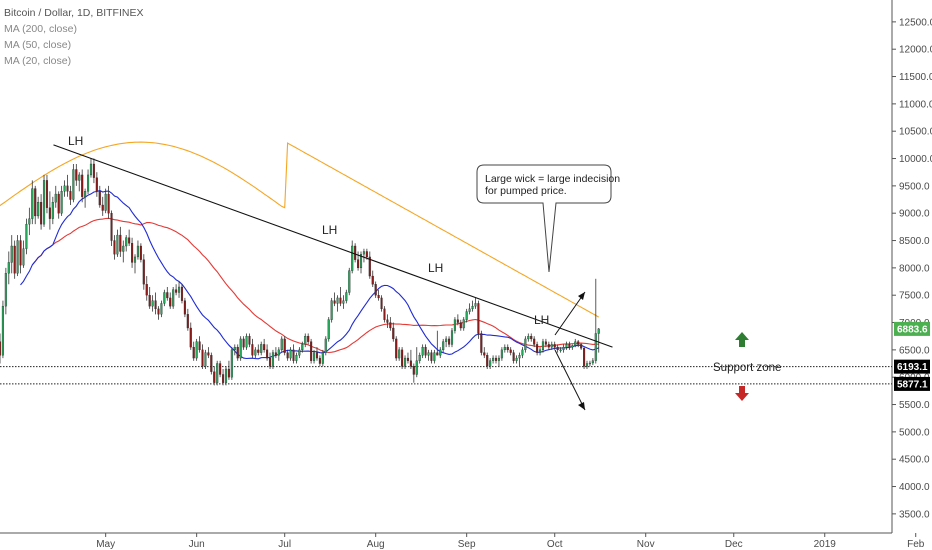 This screenshot has height=550, width=932. Describe the element at coordinates (914, 350) in the screenshot. I see `y-tick-label: 6500.0` at that location.